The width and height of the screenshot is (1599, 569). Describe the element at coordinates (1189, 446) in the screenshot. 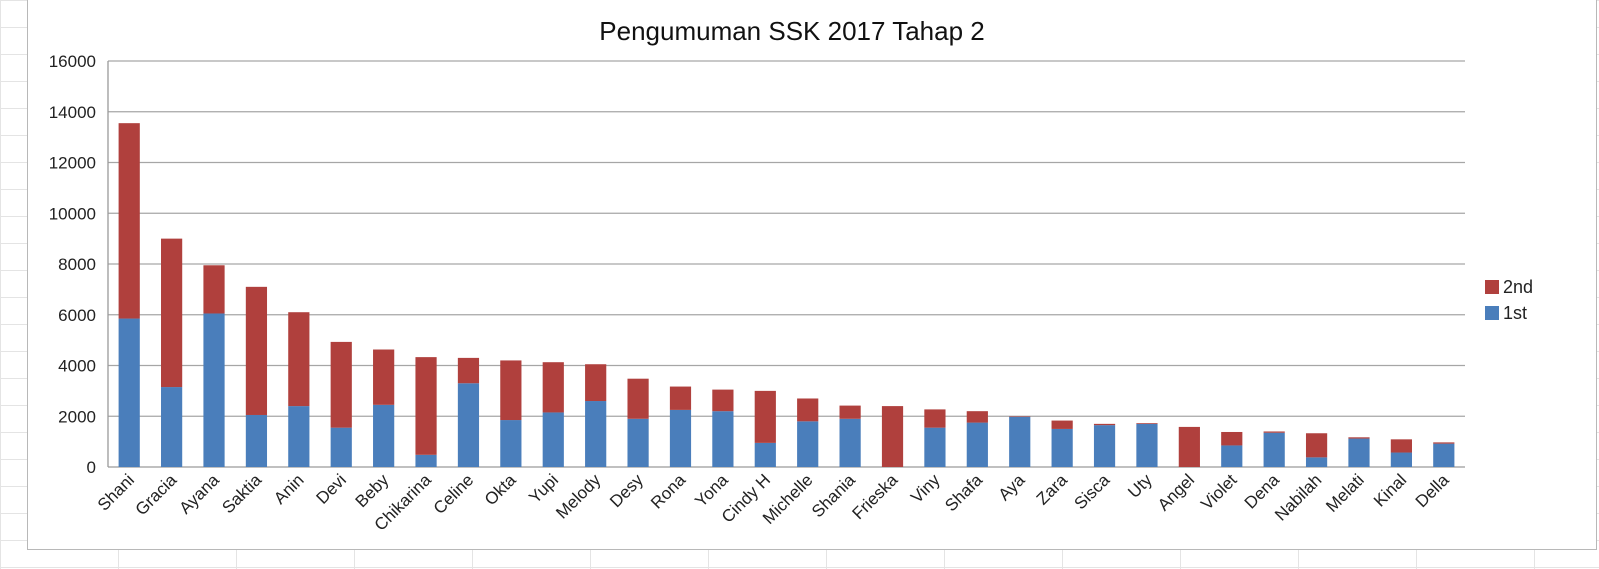

I see `bar-2nd-angel` at that location.